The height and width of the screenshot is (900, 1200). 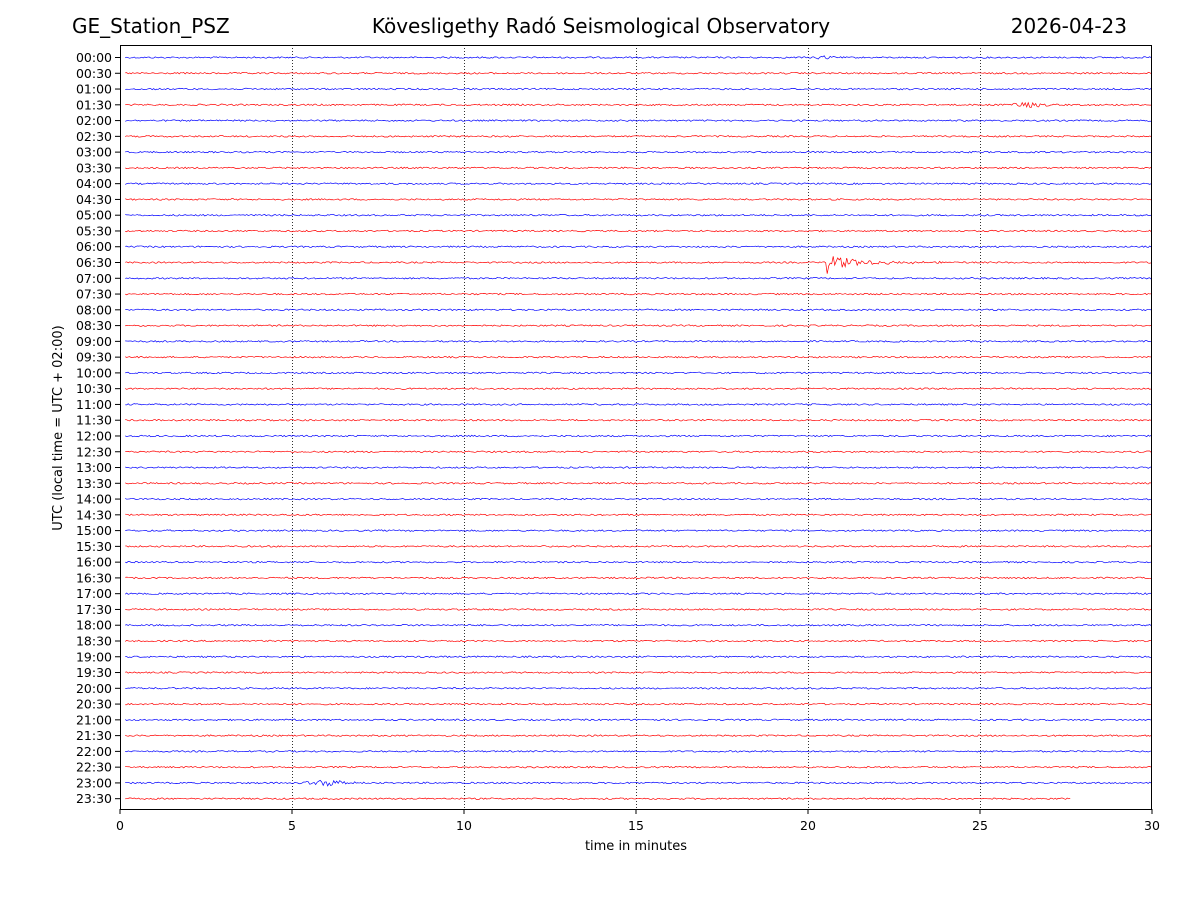 What do you see at coordinates (94, 309) in the screenshot?
I see `y-tick-label: 08:00` at bounding box center [94, 309].